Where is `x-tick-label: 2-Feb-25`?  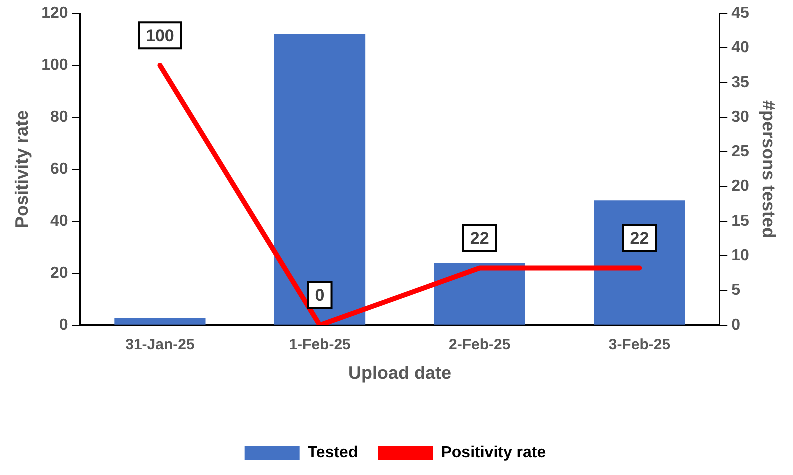 x-tick-label: 2-Feb-25 is located at coordinates (480, 345).